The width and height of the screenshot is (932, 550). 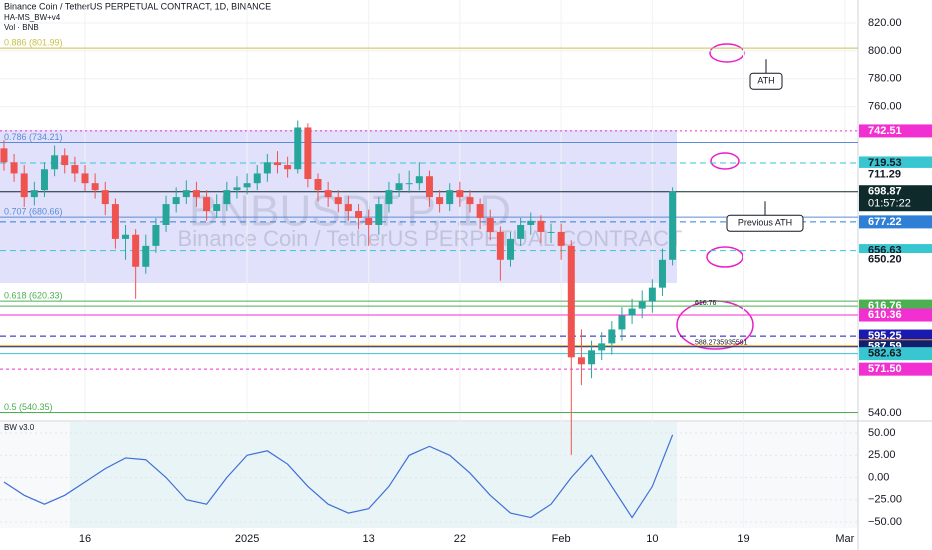 I want to click on header-indicator: HA-MS_BW+v4, so click(x=32, y=17).